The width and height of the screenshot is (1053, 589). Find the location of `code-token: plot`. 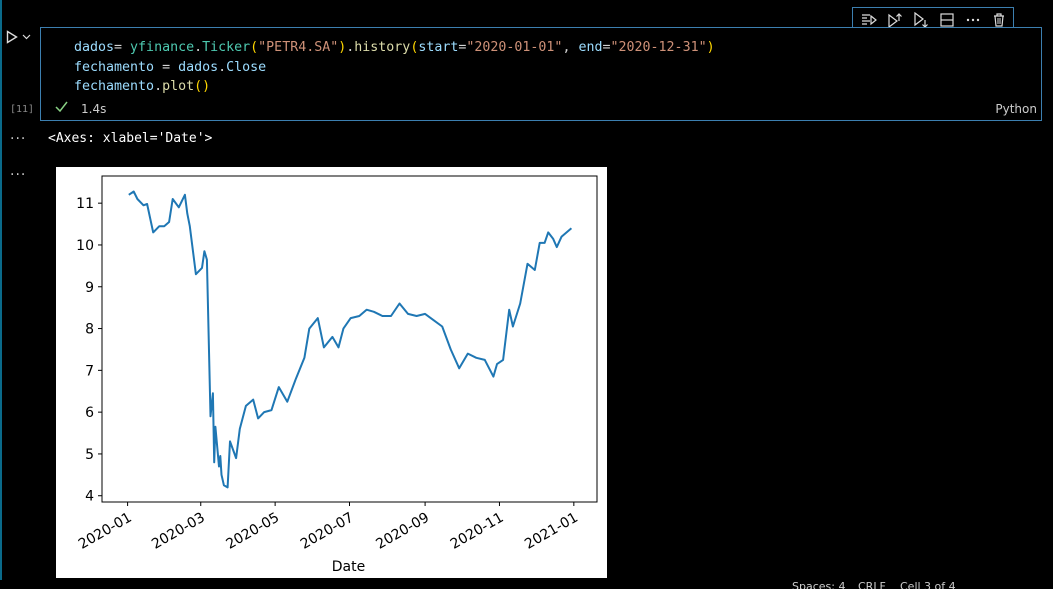

code-token: plot is located at coordinates (178, 86).